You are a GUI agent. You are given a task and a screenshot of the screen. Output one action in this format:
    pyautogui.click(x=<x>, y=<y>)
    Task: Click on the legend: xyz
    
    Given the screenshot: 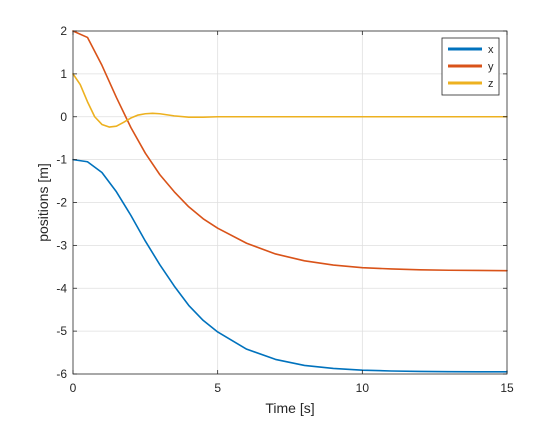 What is the action you would take?
    pyautogui.click(x=470, y=66)
    